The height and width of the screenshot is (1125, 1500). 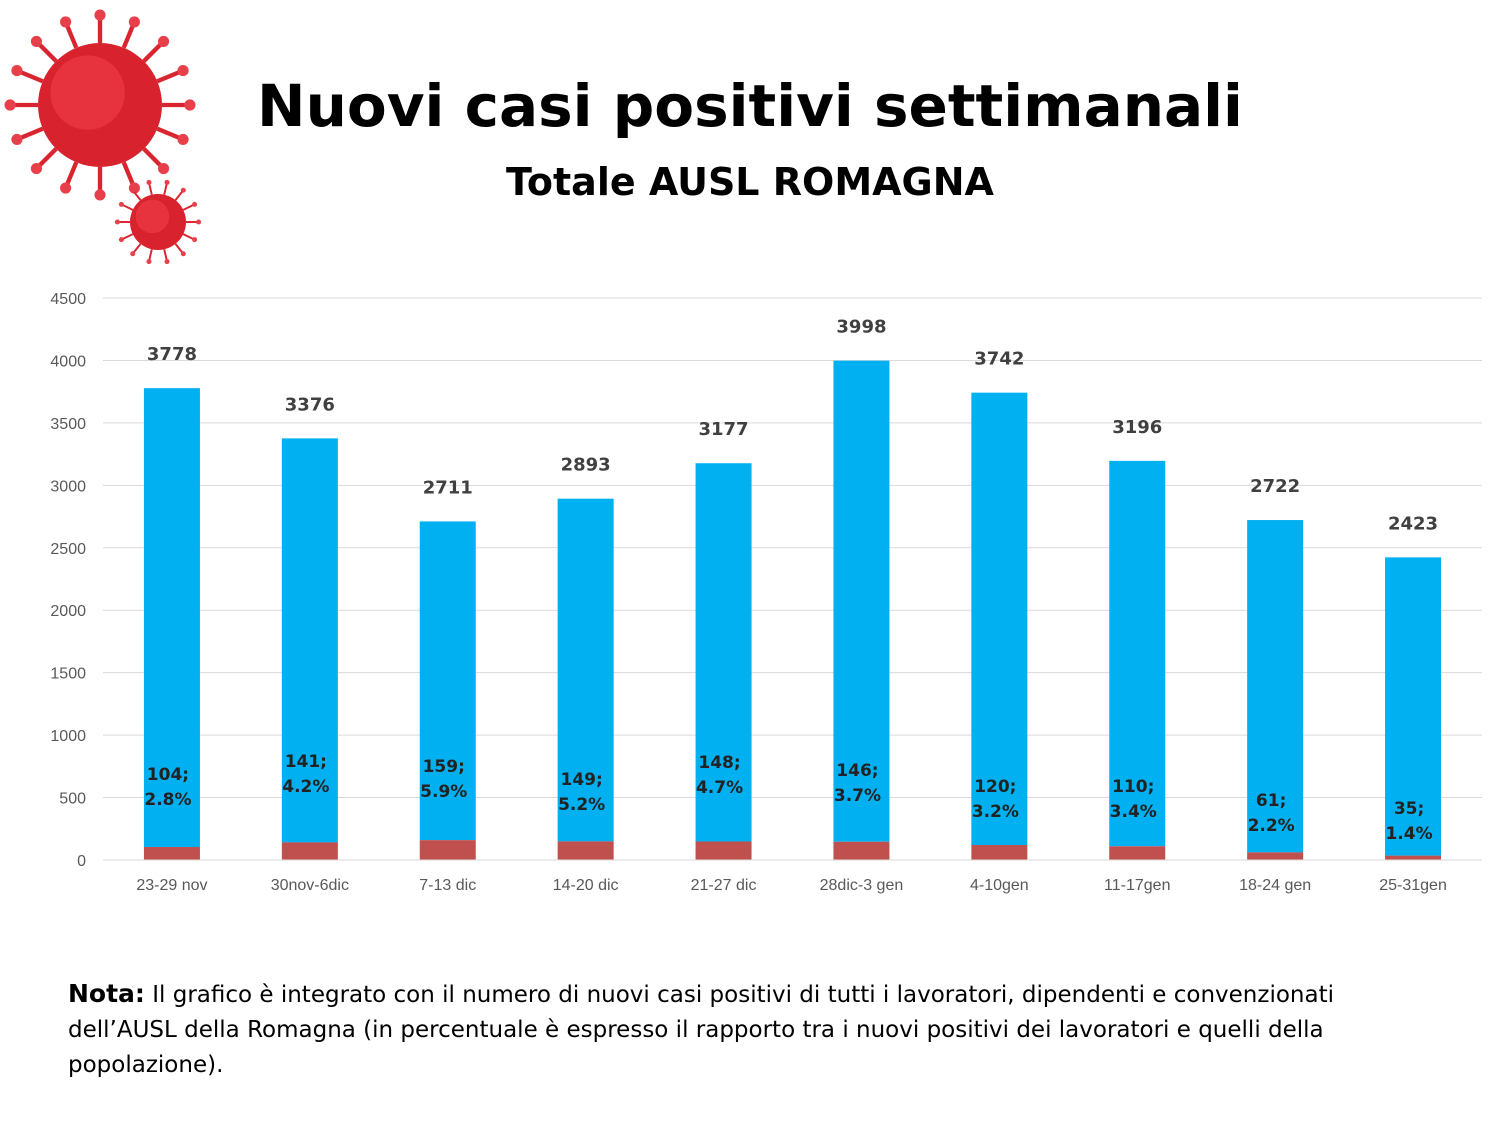 I want to click on total-label: 3177, so click(x=723, y=429).